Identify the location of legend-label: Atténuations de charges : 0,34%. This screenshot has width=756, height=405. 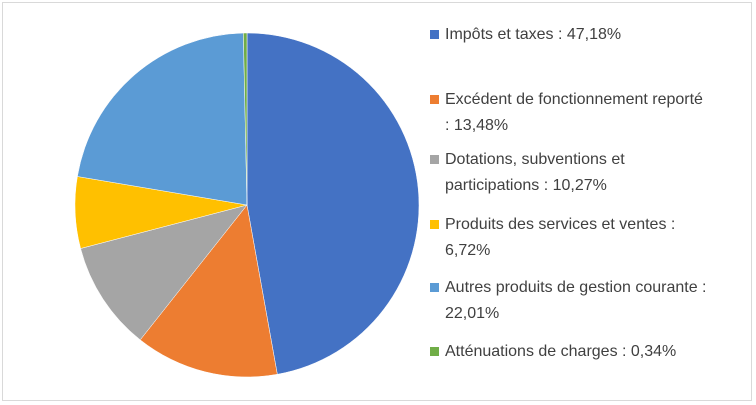
(561, 351).